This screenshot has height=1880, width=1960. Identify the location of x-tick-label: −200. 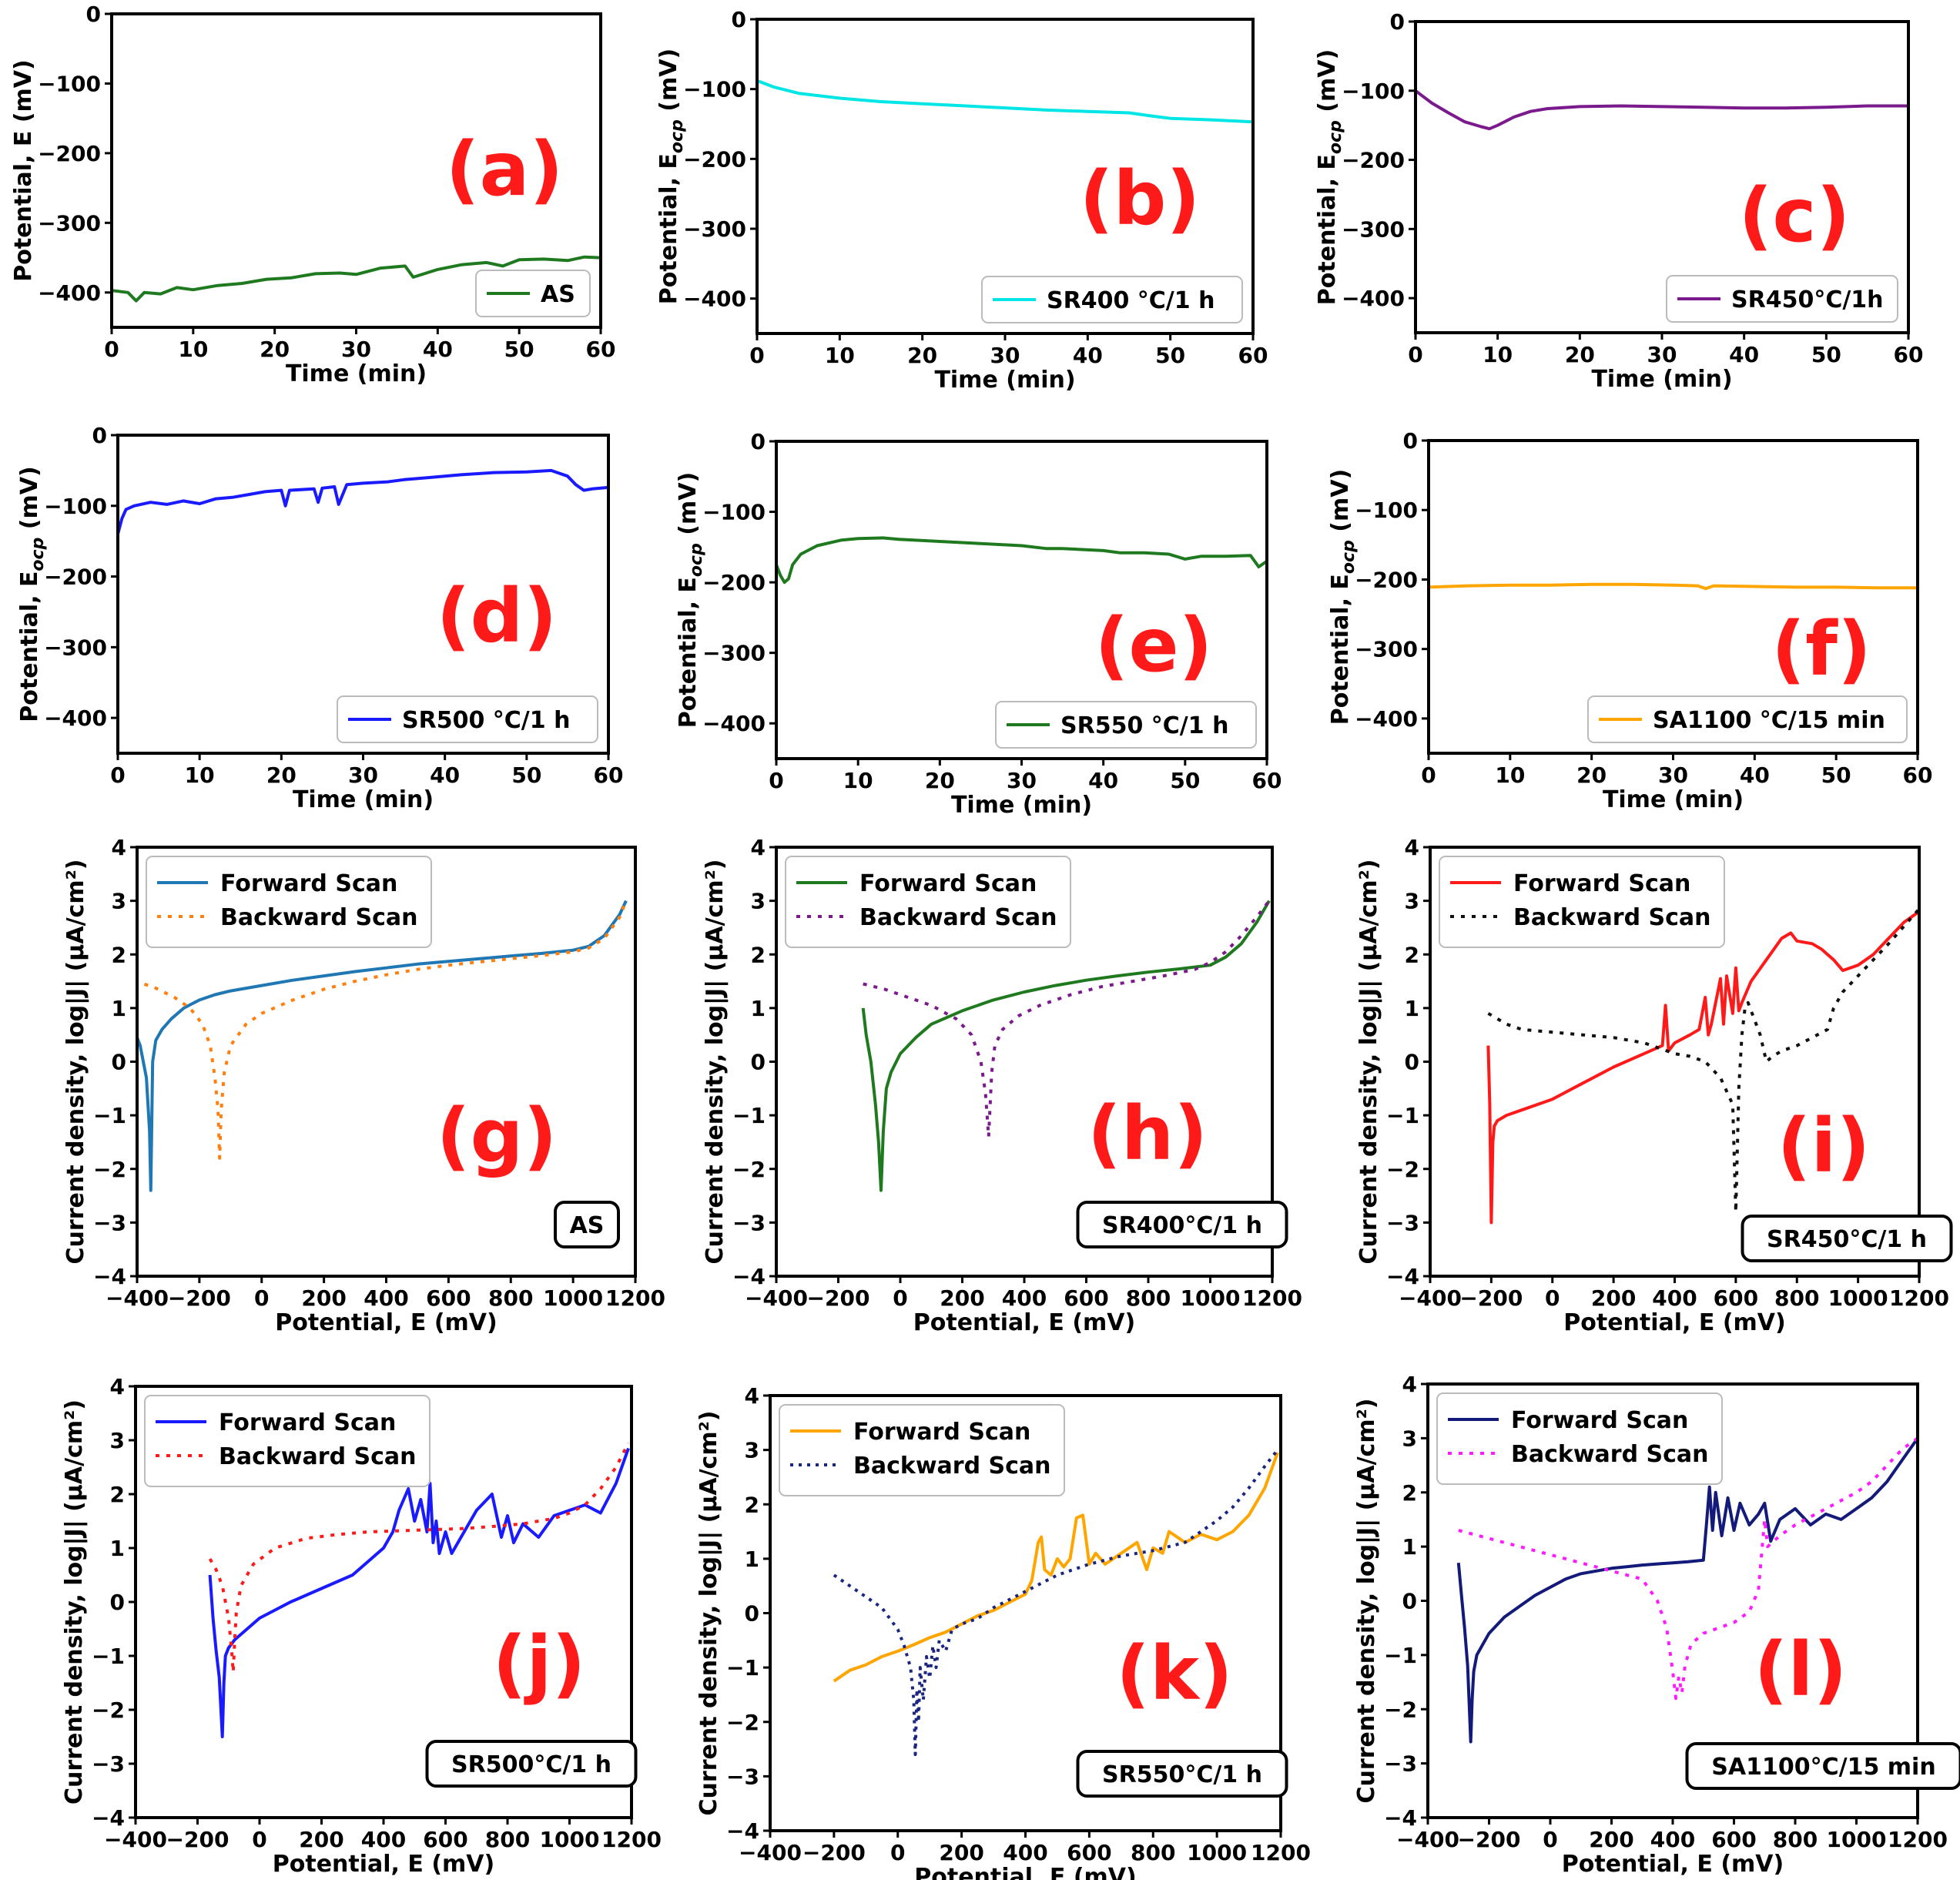
(198, 1839).